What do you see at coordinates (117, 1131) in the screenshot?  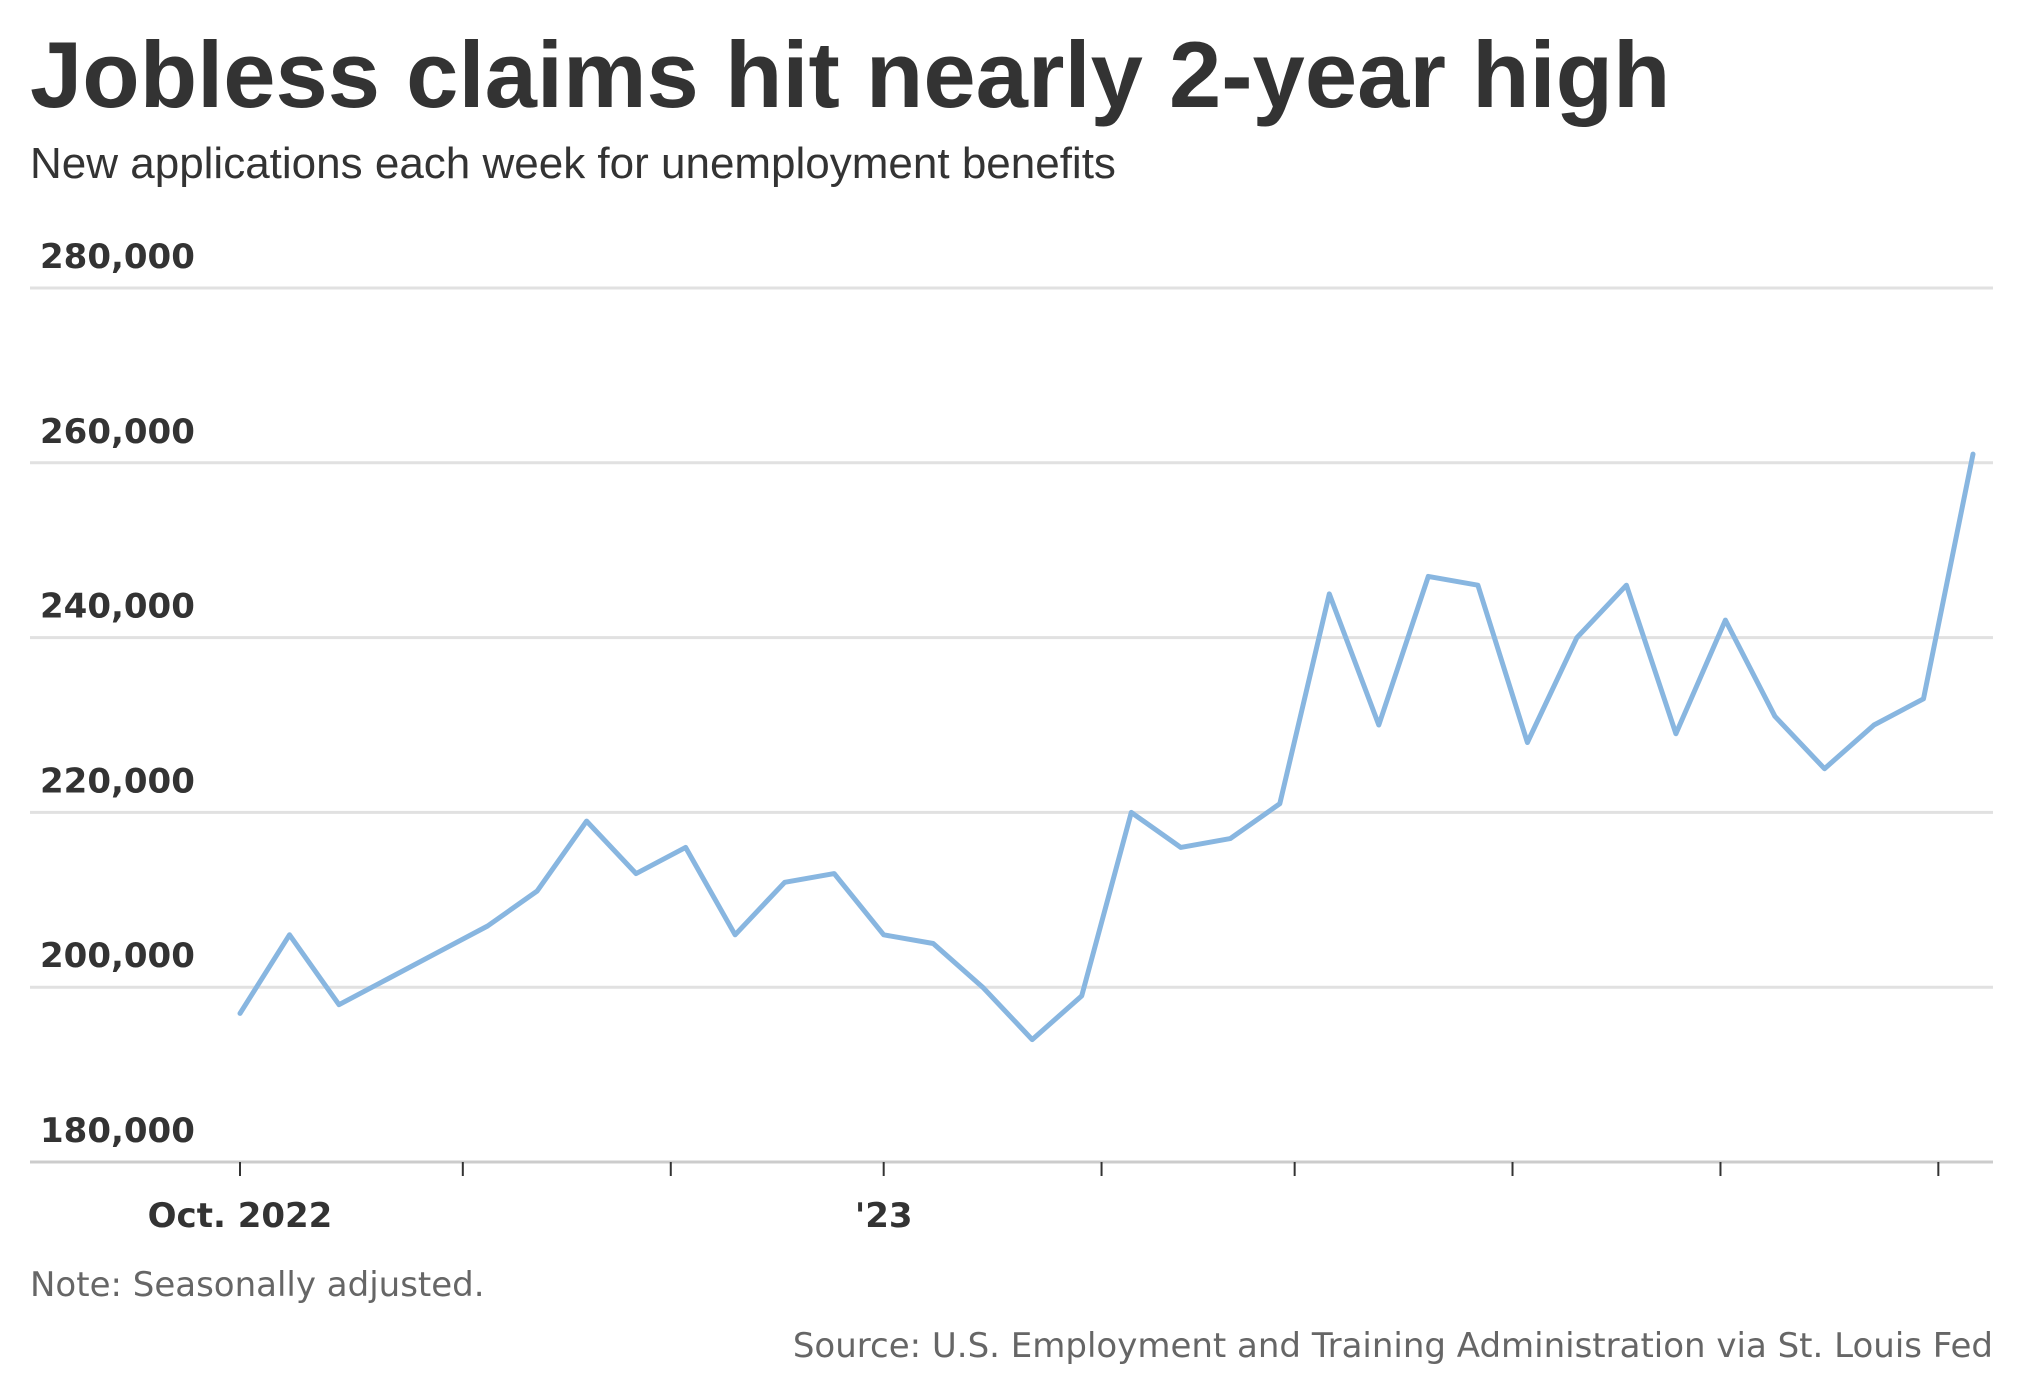 I see `y-tick-label: 180,000` at bounding box center [117, 1131].